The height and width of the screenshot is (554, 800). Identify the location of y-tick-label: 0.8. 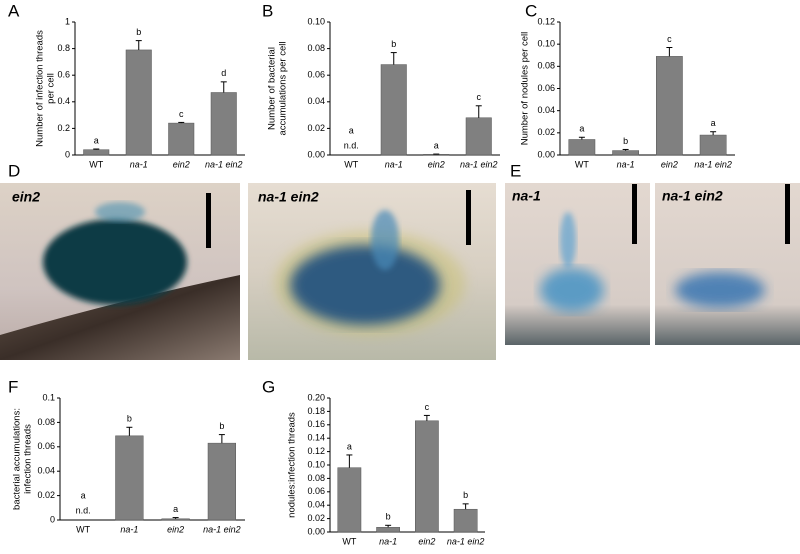
(63, 48).